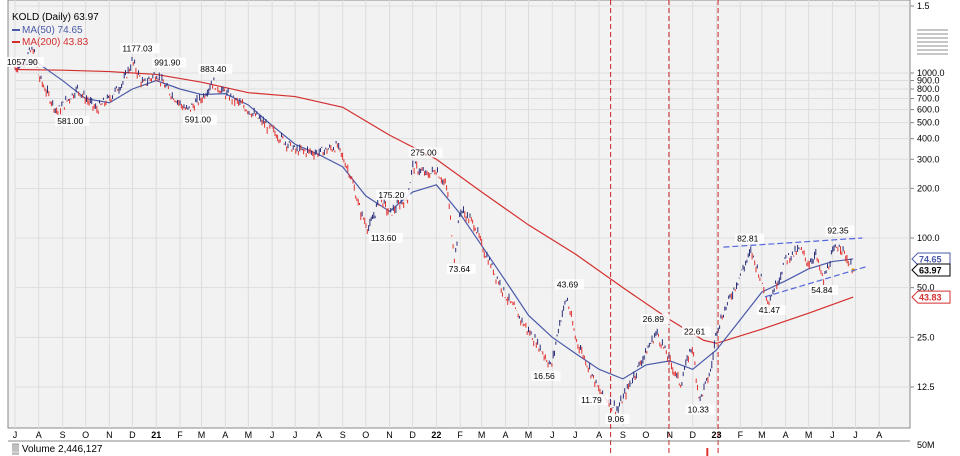 This screenshot has width=960, height=456. I want to click on annotation-label: 82.81, so click(748, 239).